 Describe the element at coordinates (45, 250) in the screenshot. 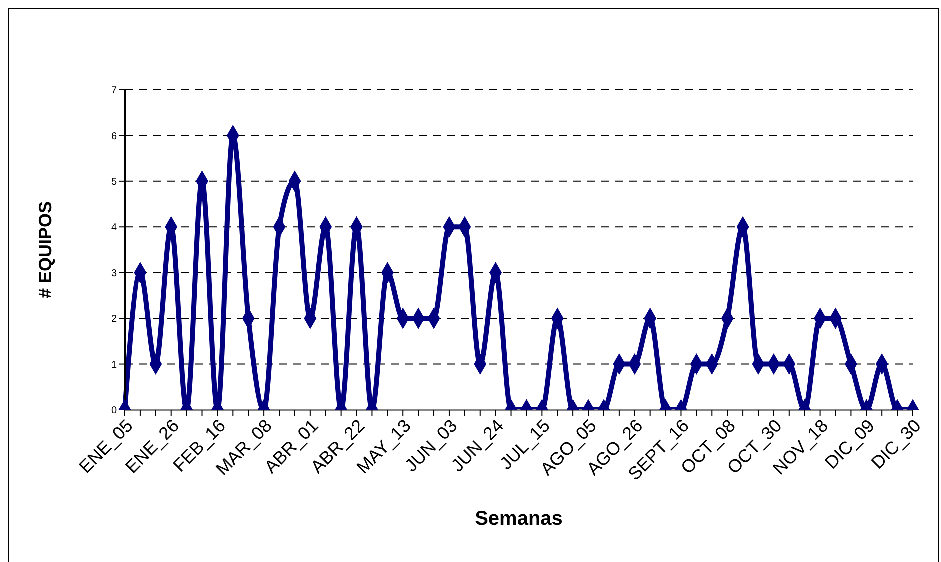

I see `y-axis-title: # EQUIPOS` at that location.